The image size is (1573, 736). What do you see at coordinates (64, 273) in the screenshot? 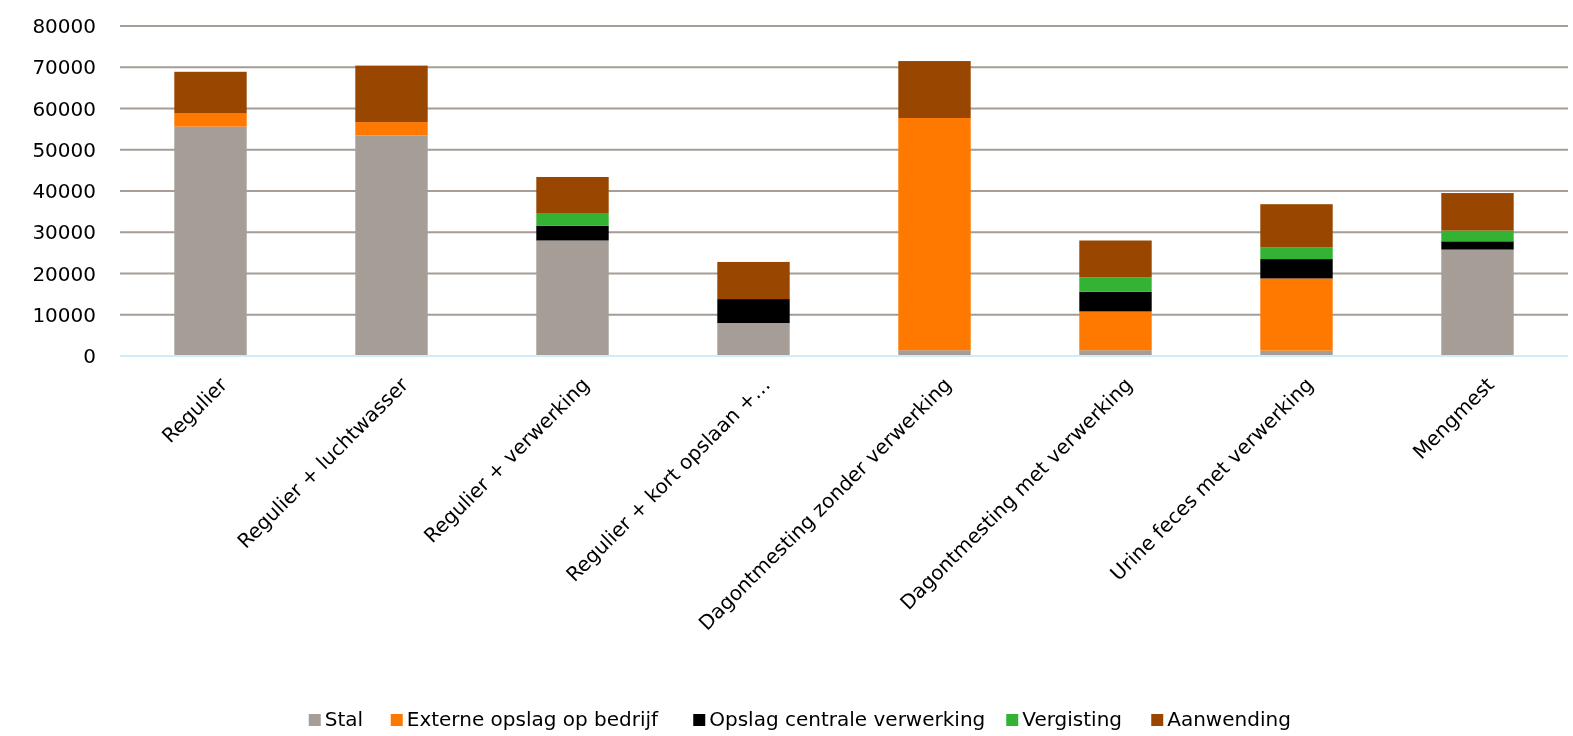
I see `y-tick-label: 20000` at bounding box center [64, 273].